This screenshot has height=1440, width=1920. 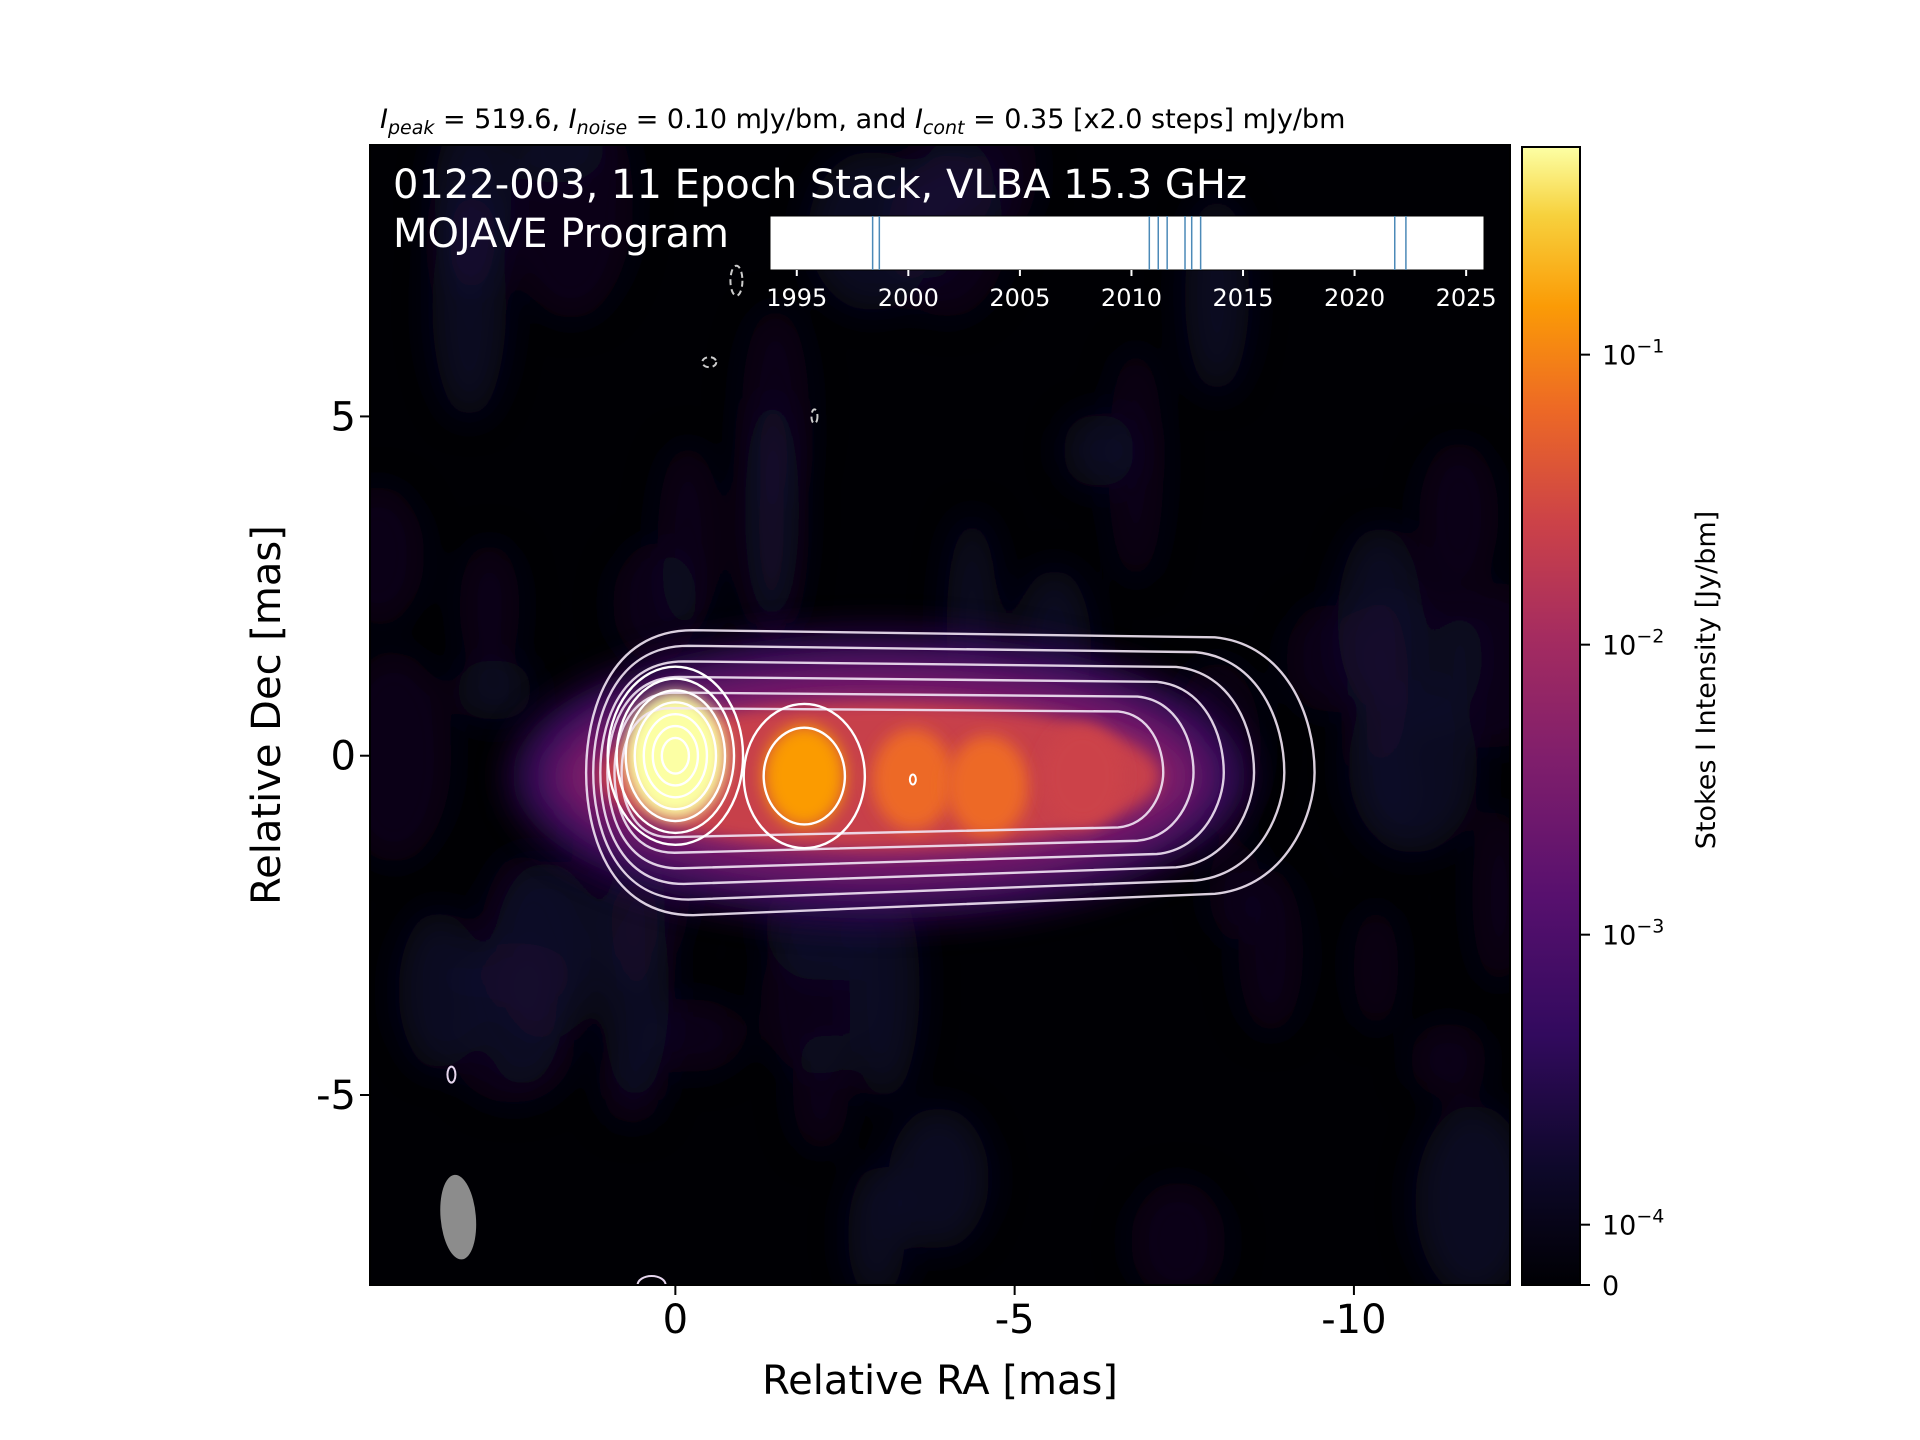 What do you see at coordinates (1154, 119) in the screenshot?
I see `i-cont-value: = 0.35 [x2.0 steps] mJy/bm` at bounding box center [1154, 119].